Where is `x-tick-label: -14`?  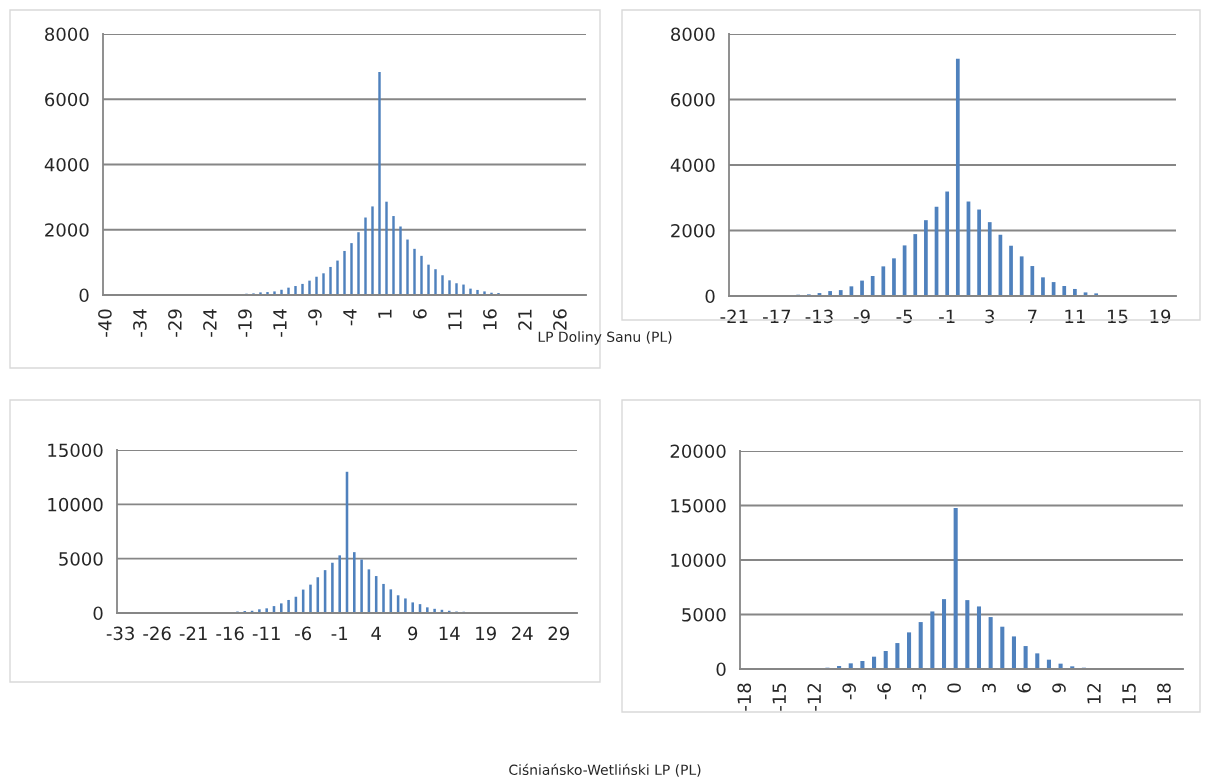
x-tick-label: -14 is located at coordinates (280, 323).